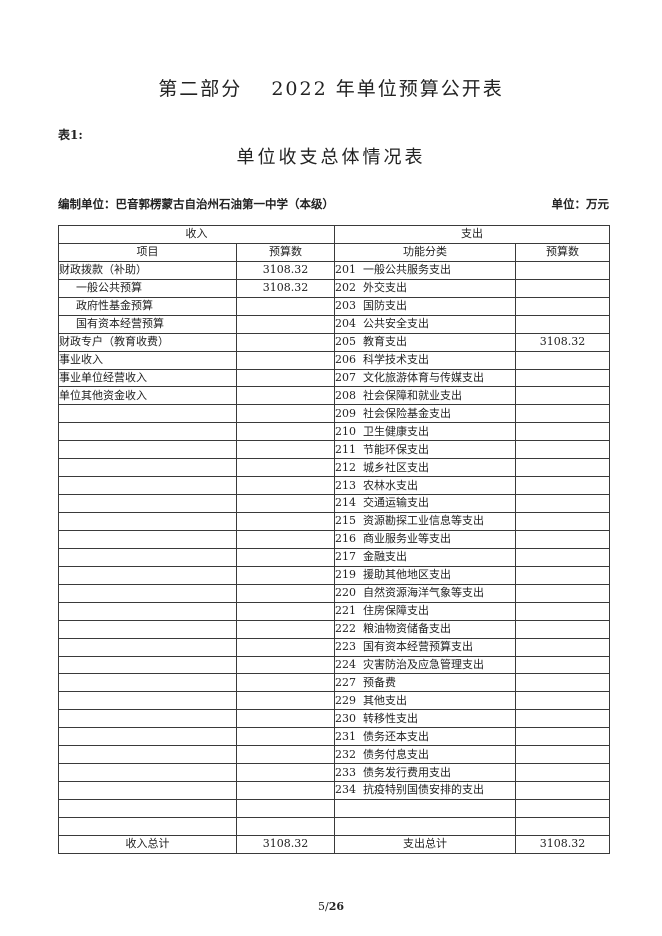 The width and height of the screenshot is (662, 936). Describe the element at coordinates (336, 906) in the screenshot. I see `page-total: 26` at that location.